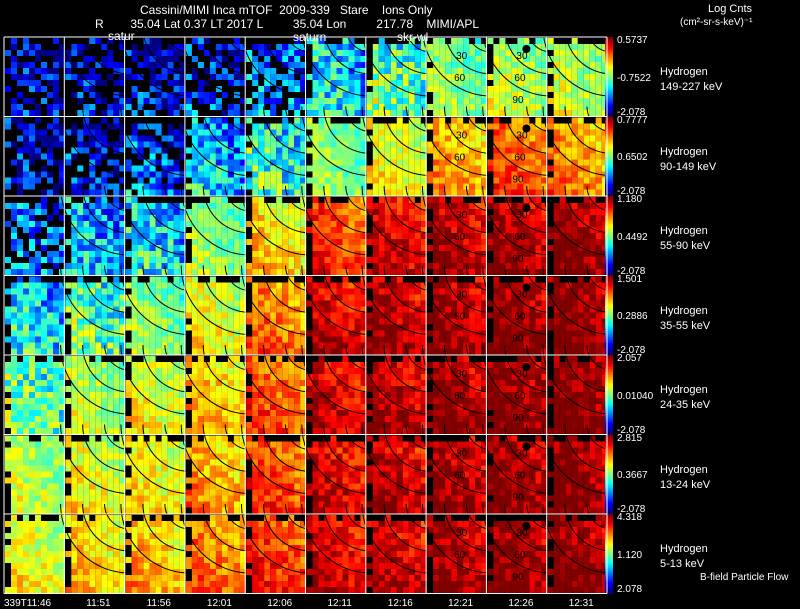 The width and height of the screenshot is (800, 609). I want to click on heatmap-cell-r6-c1, so click(95, 554).